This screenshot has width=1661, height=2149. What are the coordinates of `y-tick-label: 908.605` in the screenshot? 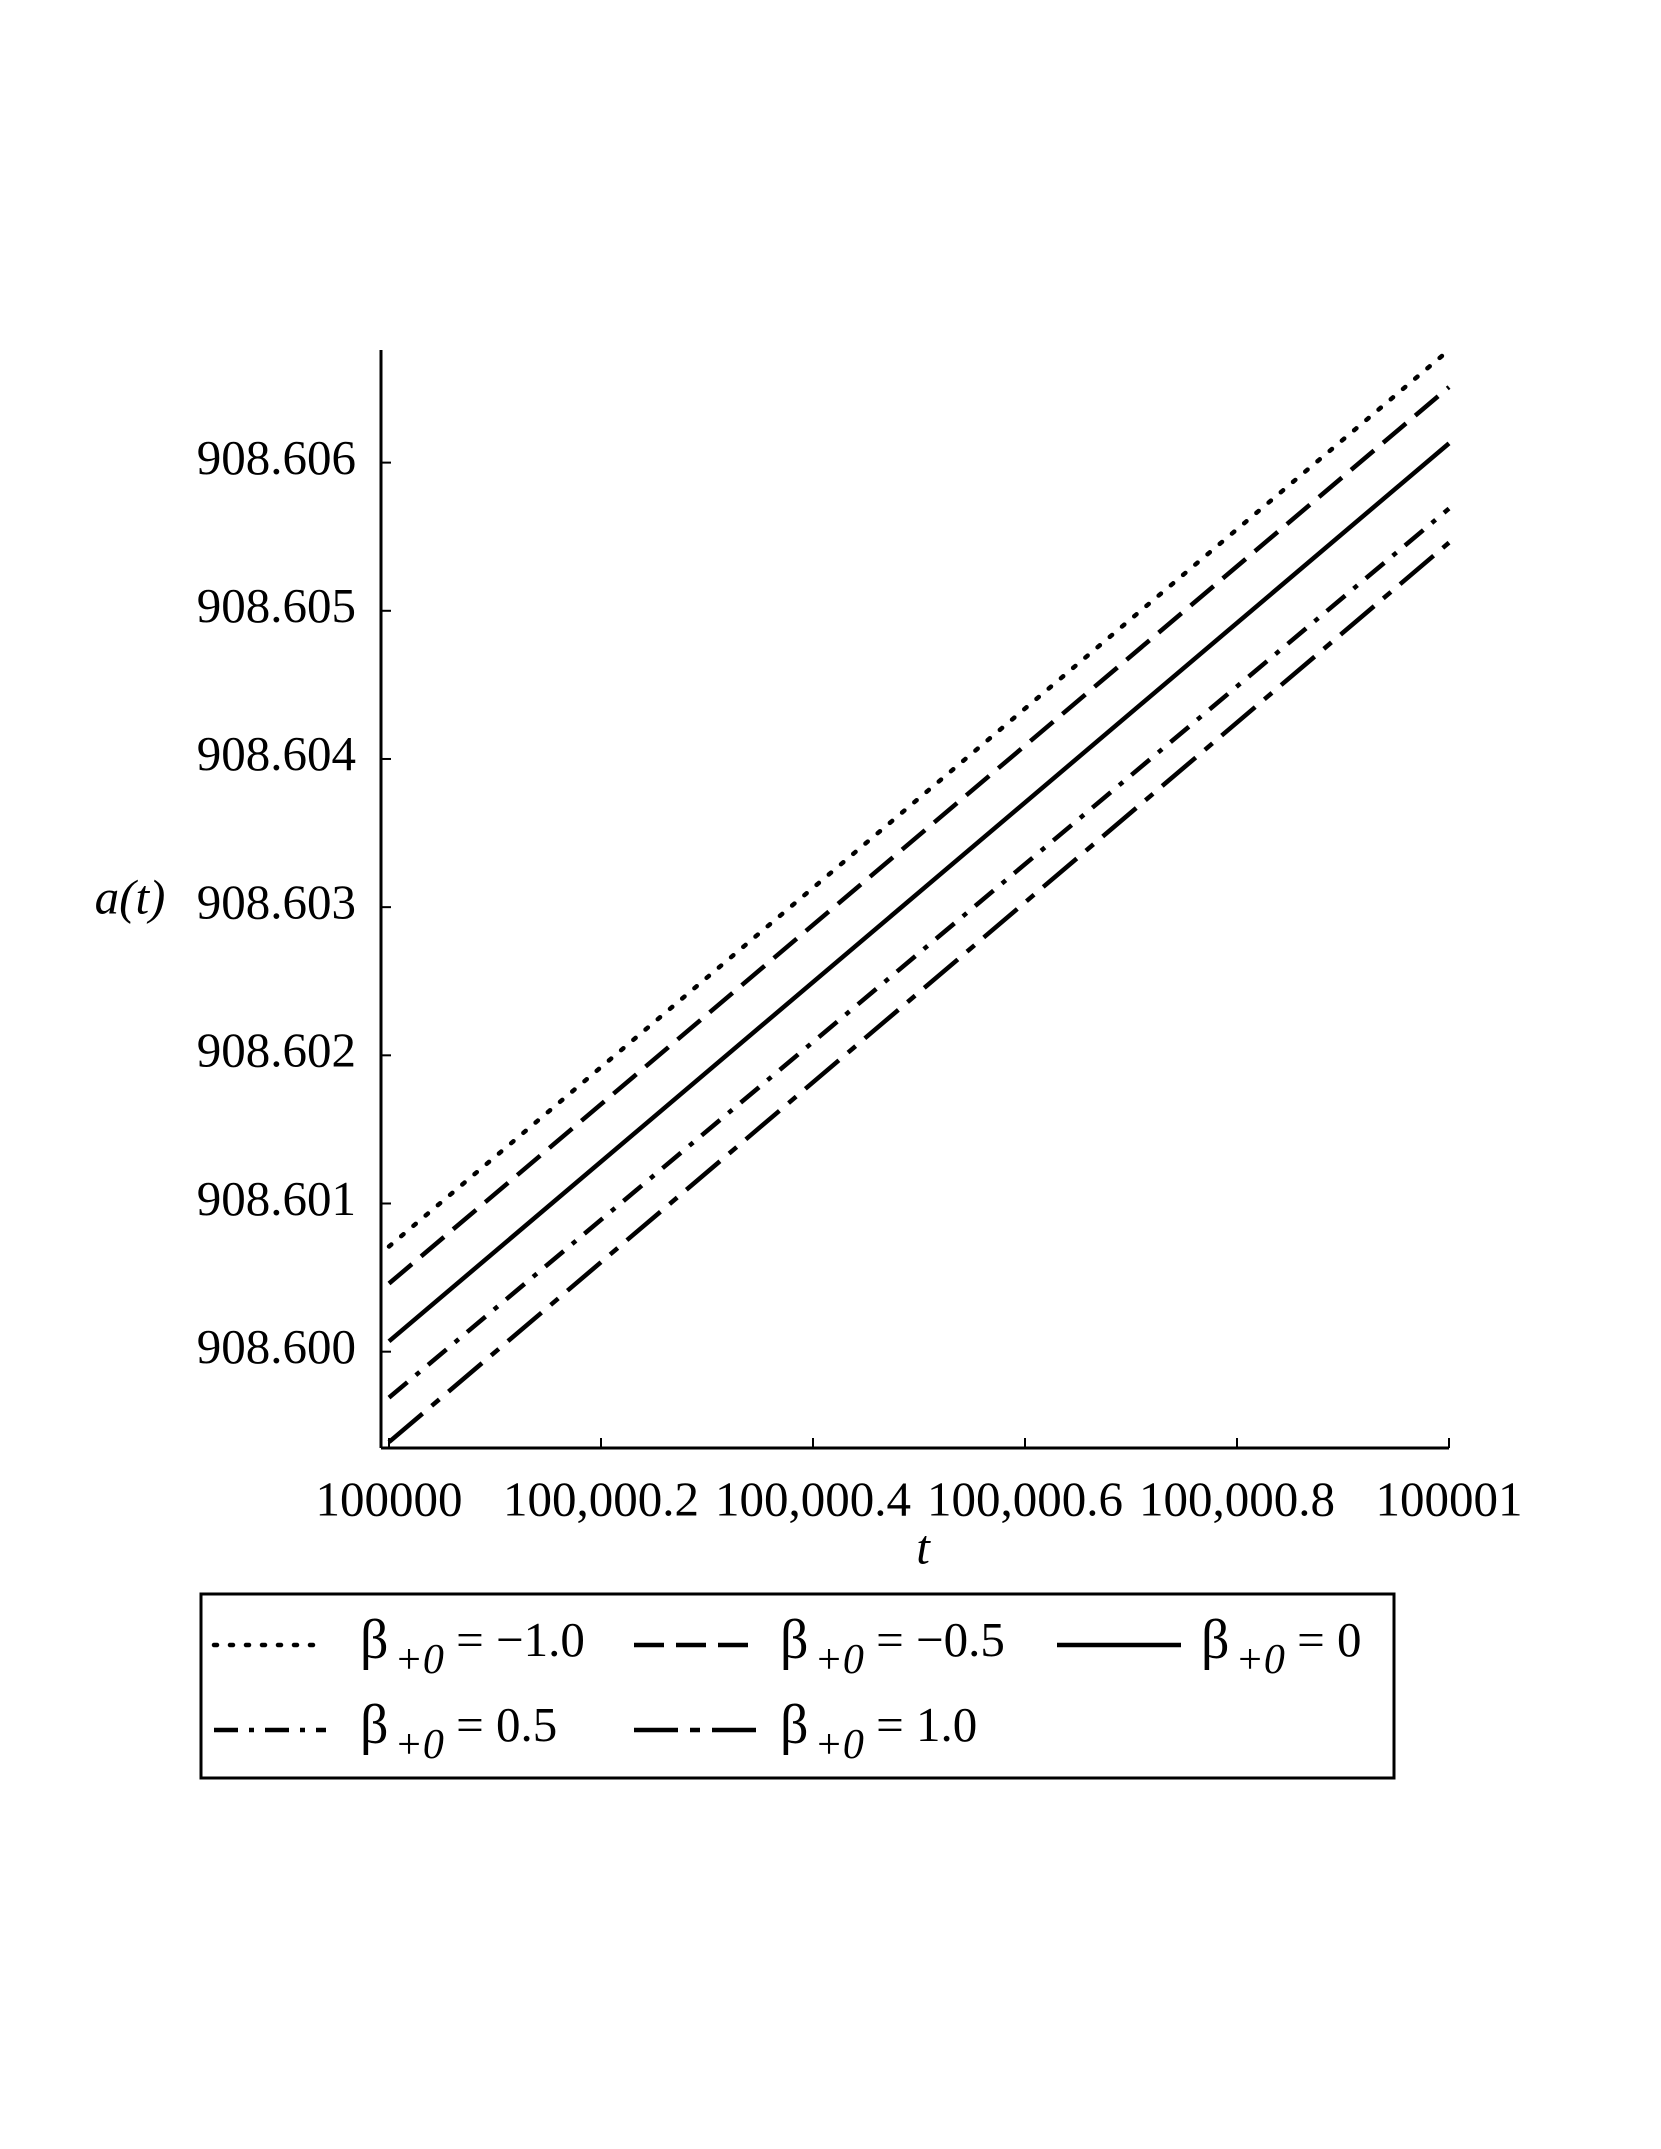 It's located at (276, 605).